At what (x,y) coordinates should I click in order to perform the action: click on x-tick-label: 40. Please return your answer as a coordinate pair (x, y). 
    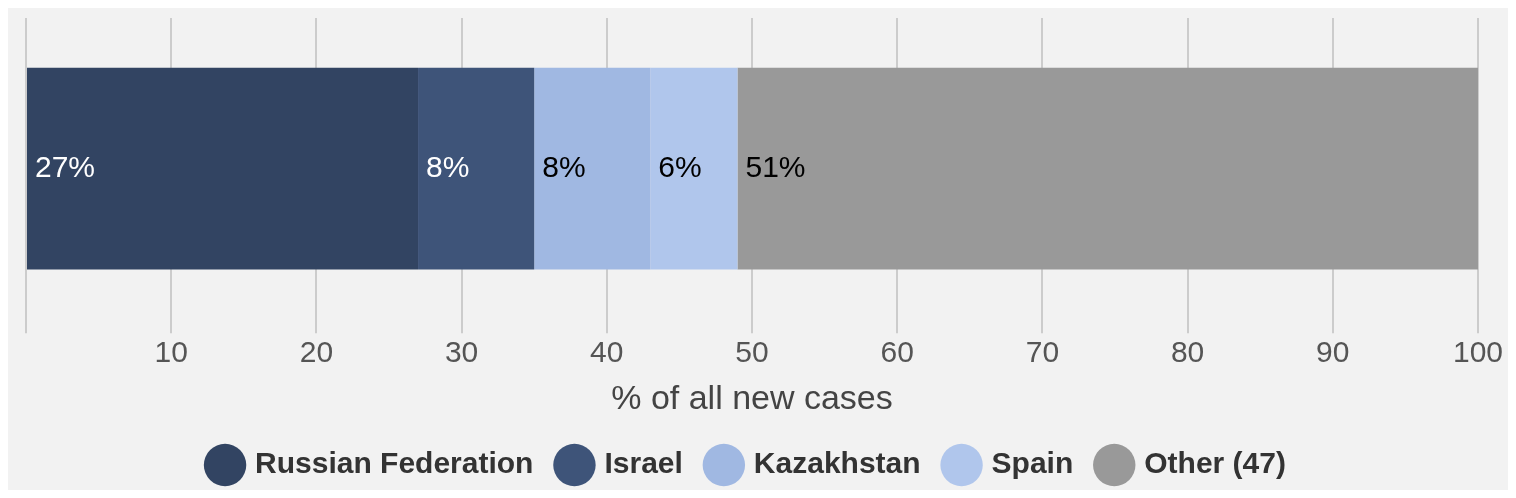
    Looking at the image, I should click on (607, 352).